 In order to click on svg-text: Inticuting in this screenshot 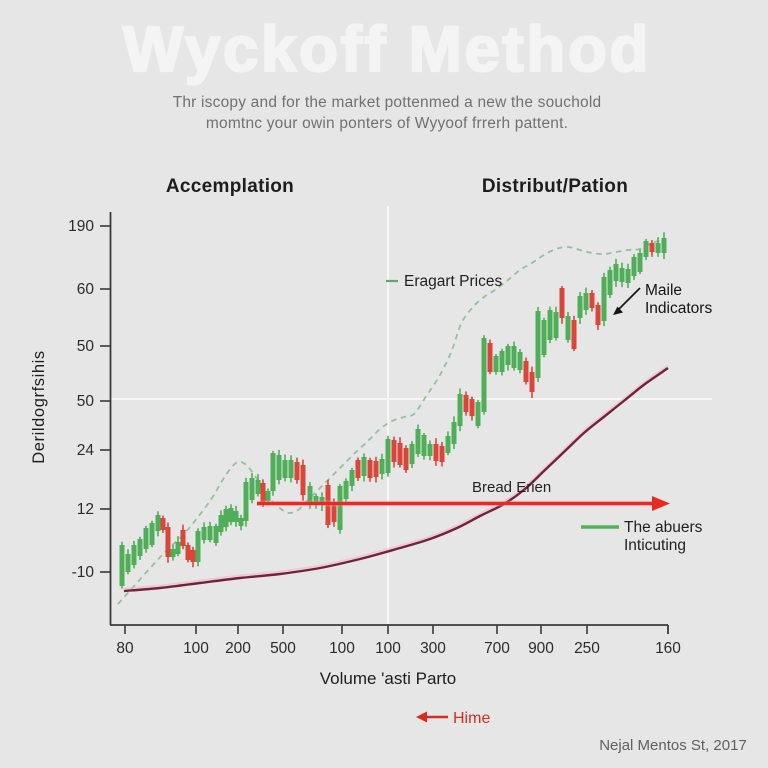, I will do `click(655, 545)`.